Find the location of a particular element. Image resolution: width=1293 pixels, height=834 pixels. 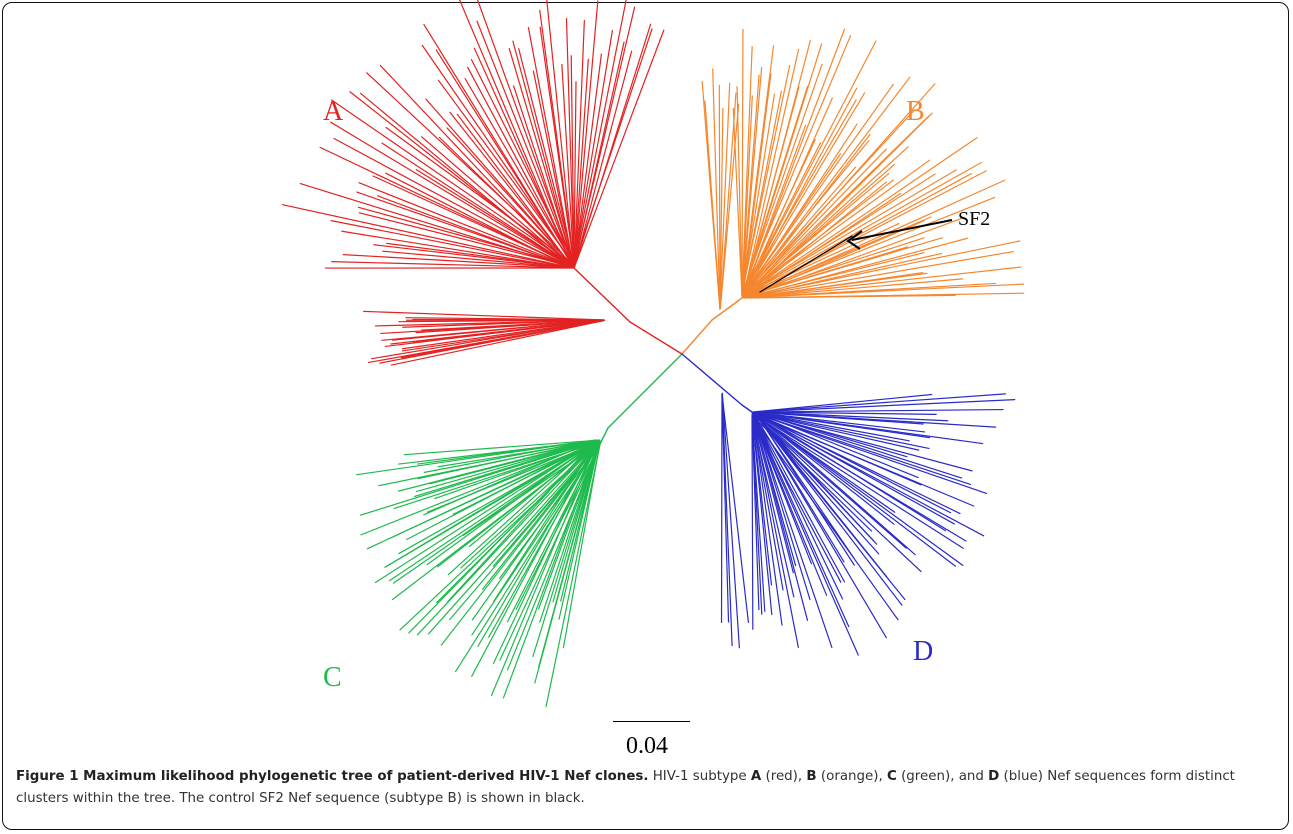

clade-label-b: B is located at coordinates (915, 111).